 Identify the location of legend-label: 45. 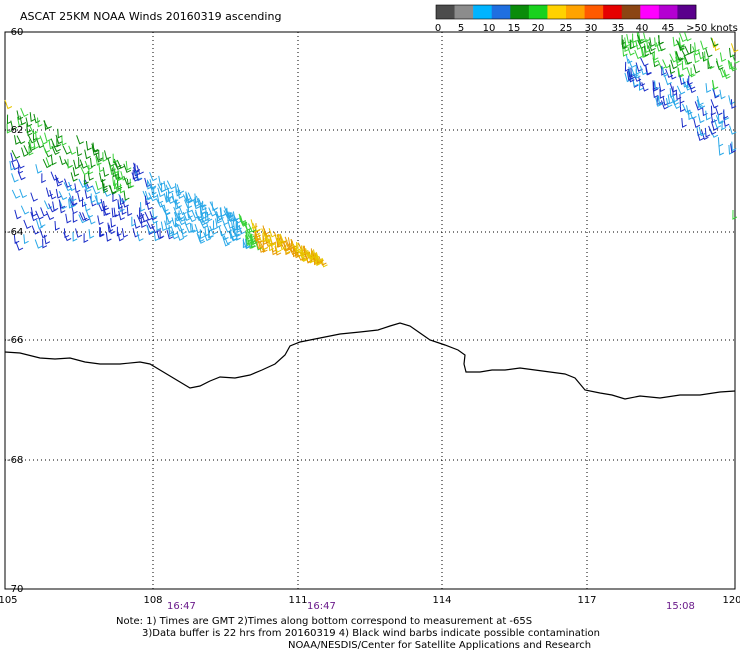
(668, 28).